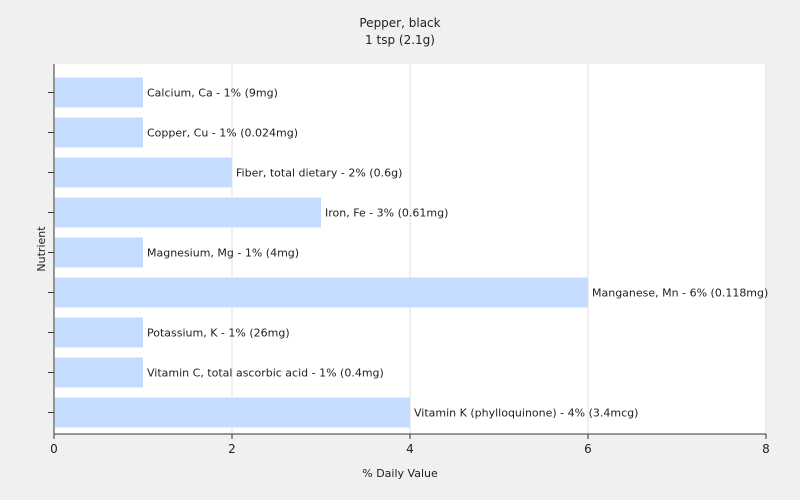 The height and width of the screenshot is (500, 800). I want to click on bar-label: Calcium, Ca - 1% (9mg), so click(212, 93).